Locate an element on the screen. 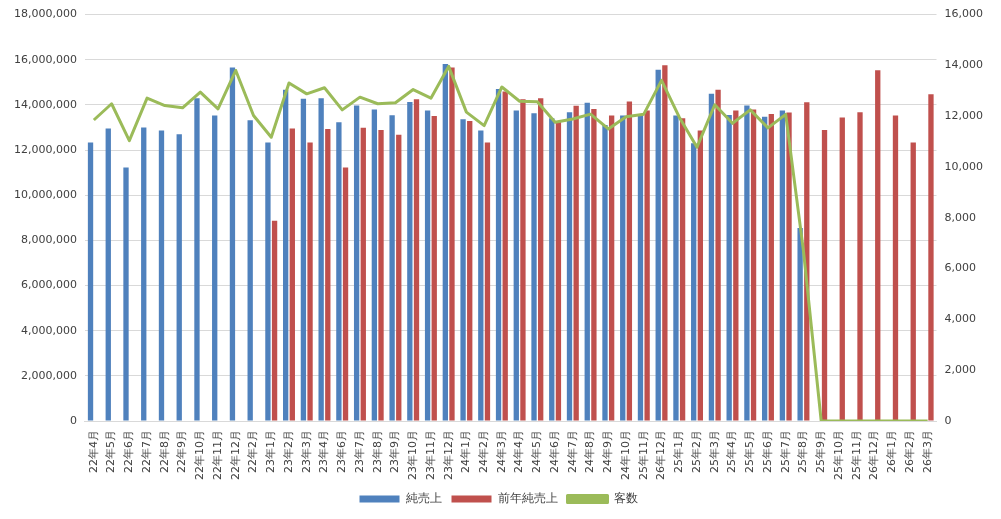 Image resolution: width=1001 pixels, height=519 pixels. x-tick-label: 22年5月 is located at coordinates (111, 452).